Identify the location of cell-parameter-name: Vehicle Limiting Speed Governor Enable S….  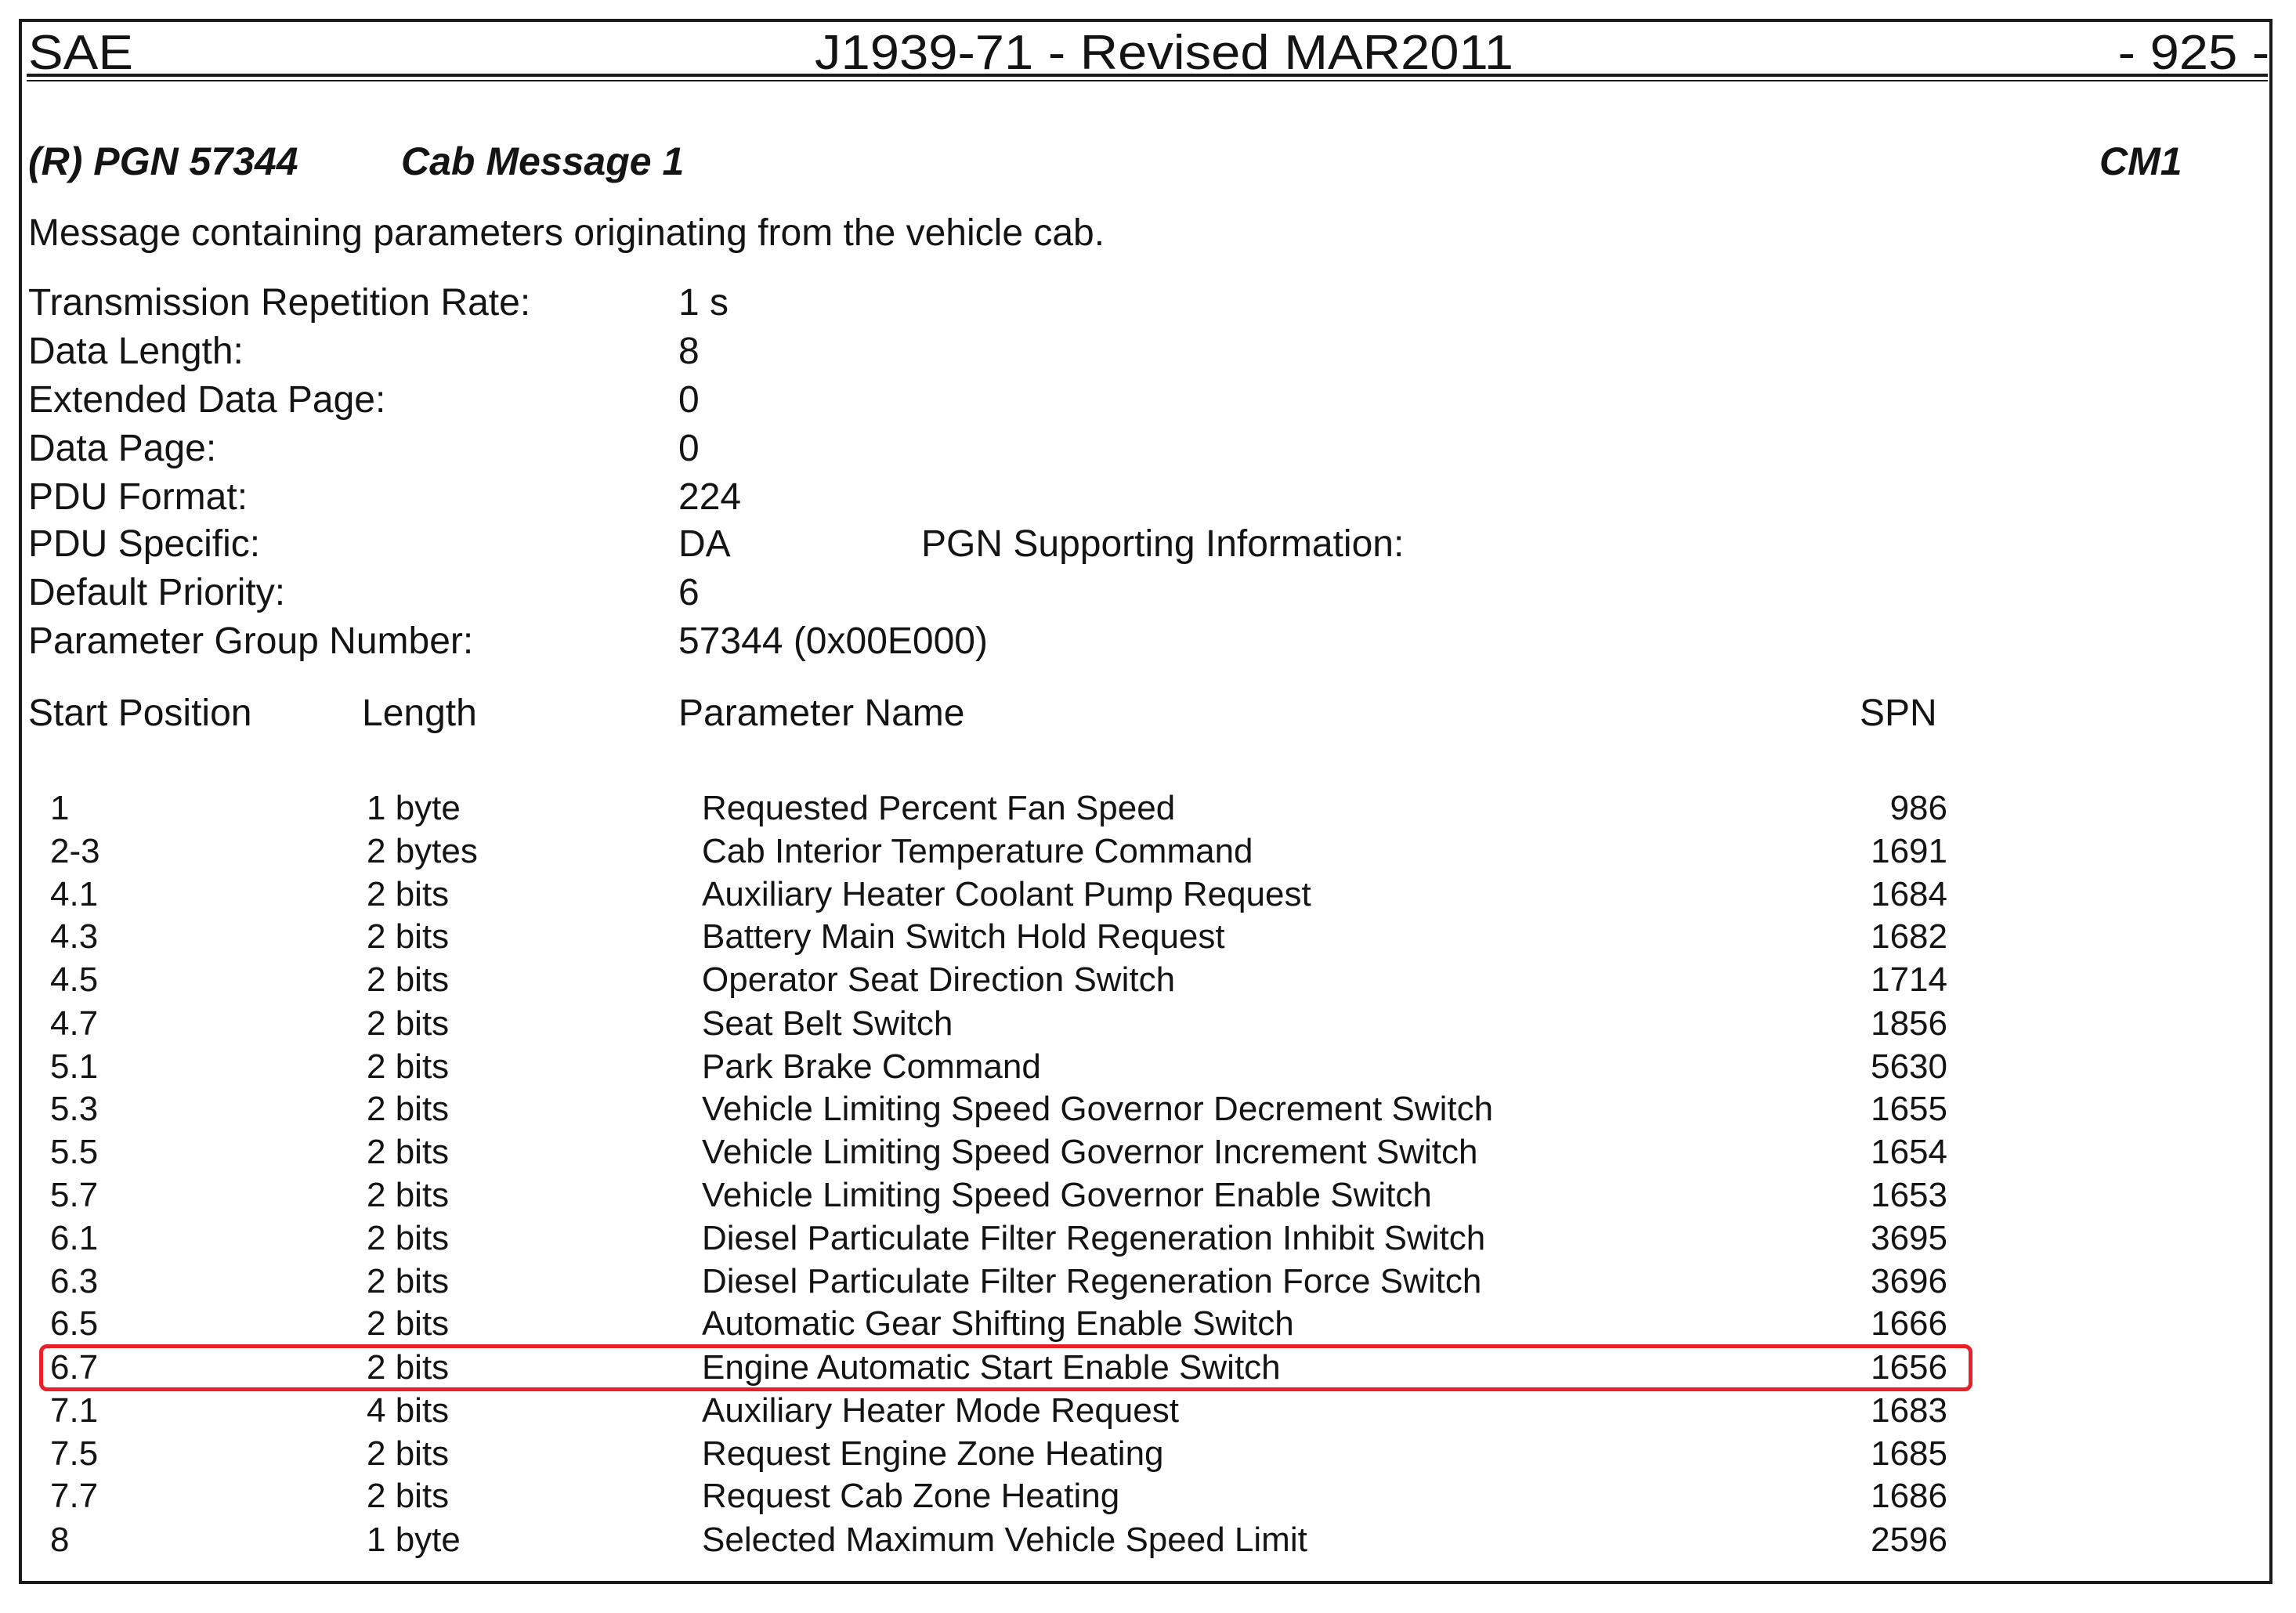
(1067, 1195).